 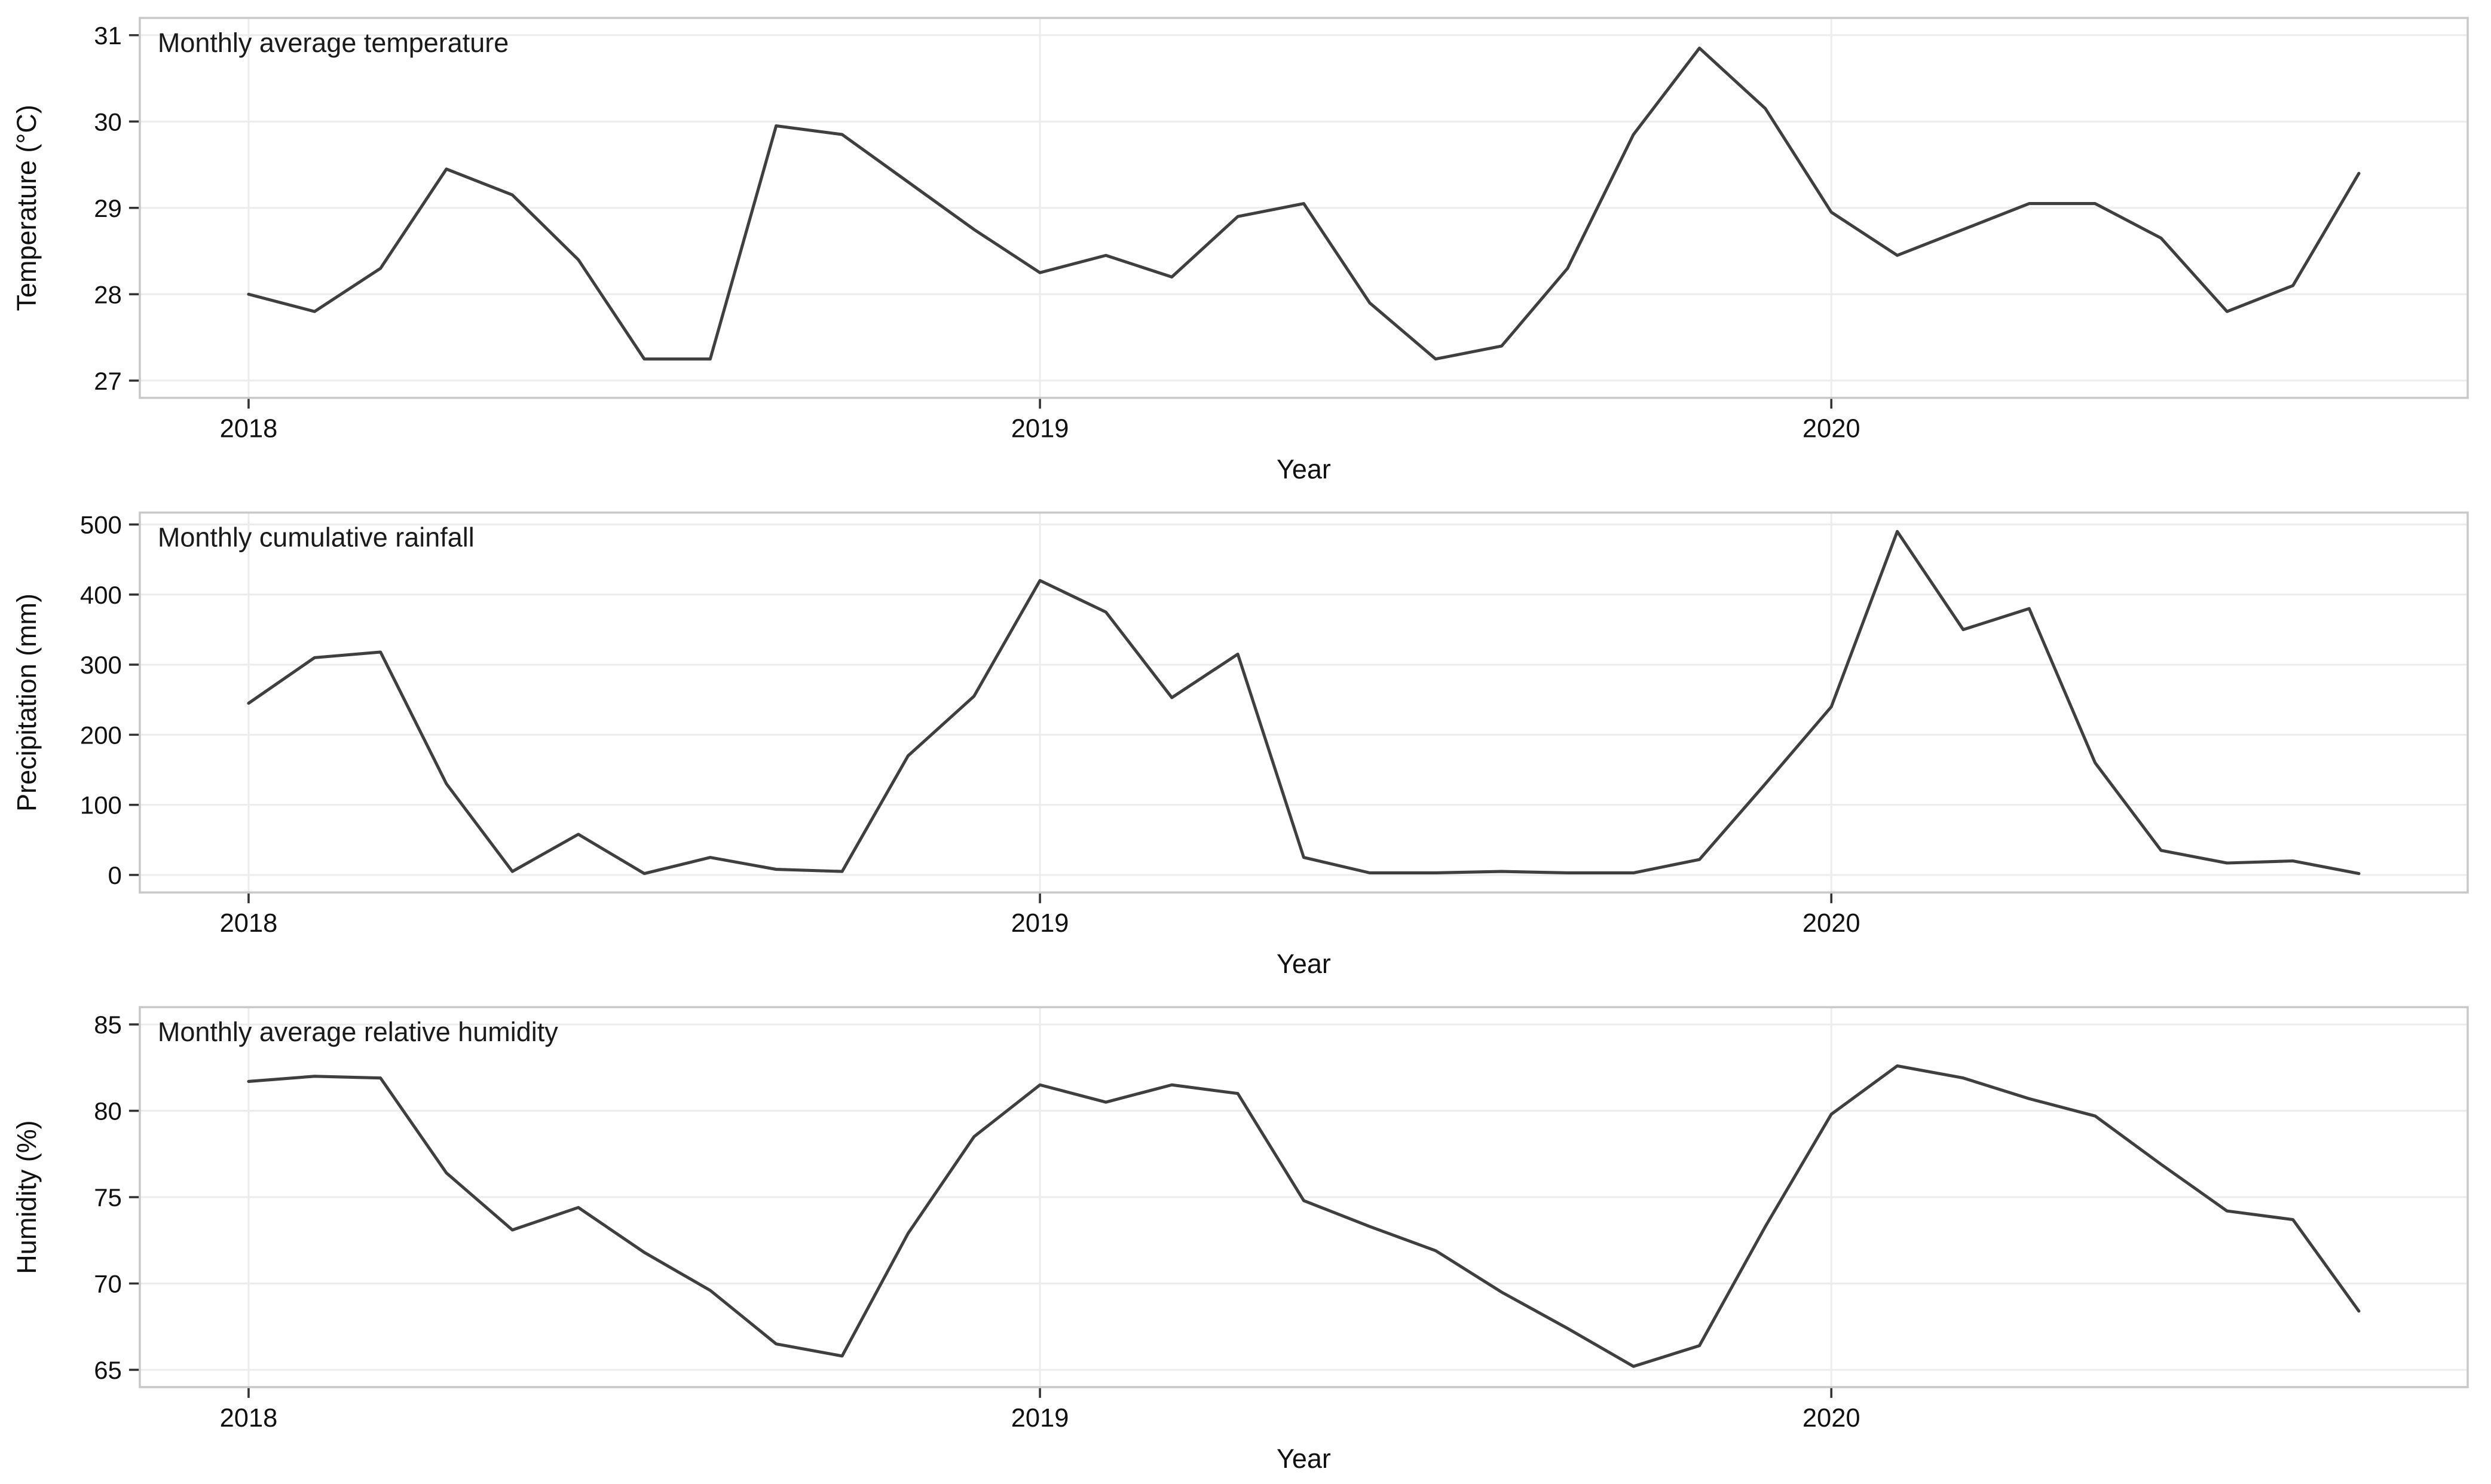 I want to click on panel-title: Monthly average relative humidity, so click(x=358, y=1032).